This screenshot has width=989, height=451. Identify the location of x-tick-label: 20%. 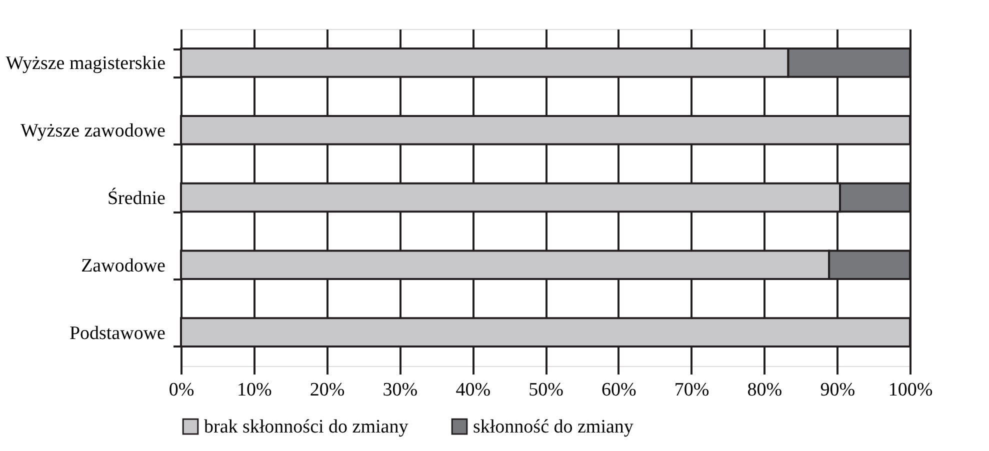
(327, 390).